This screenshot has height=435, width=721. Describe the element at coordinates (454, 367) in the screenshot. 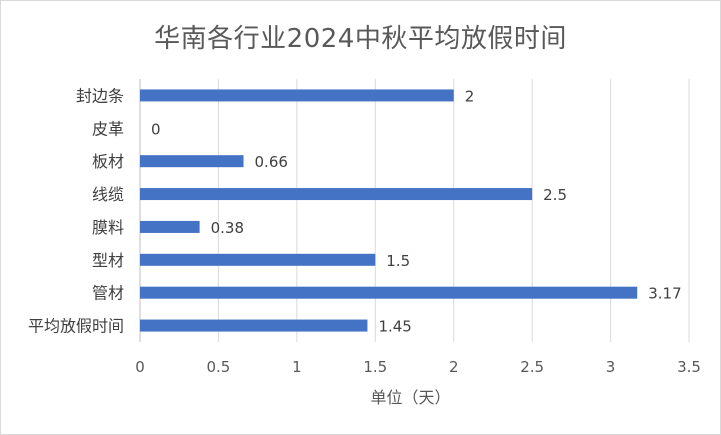

I see `x-tick-label: 2` at that location.